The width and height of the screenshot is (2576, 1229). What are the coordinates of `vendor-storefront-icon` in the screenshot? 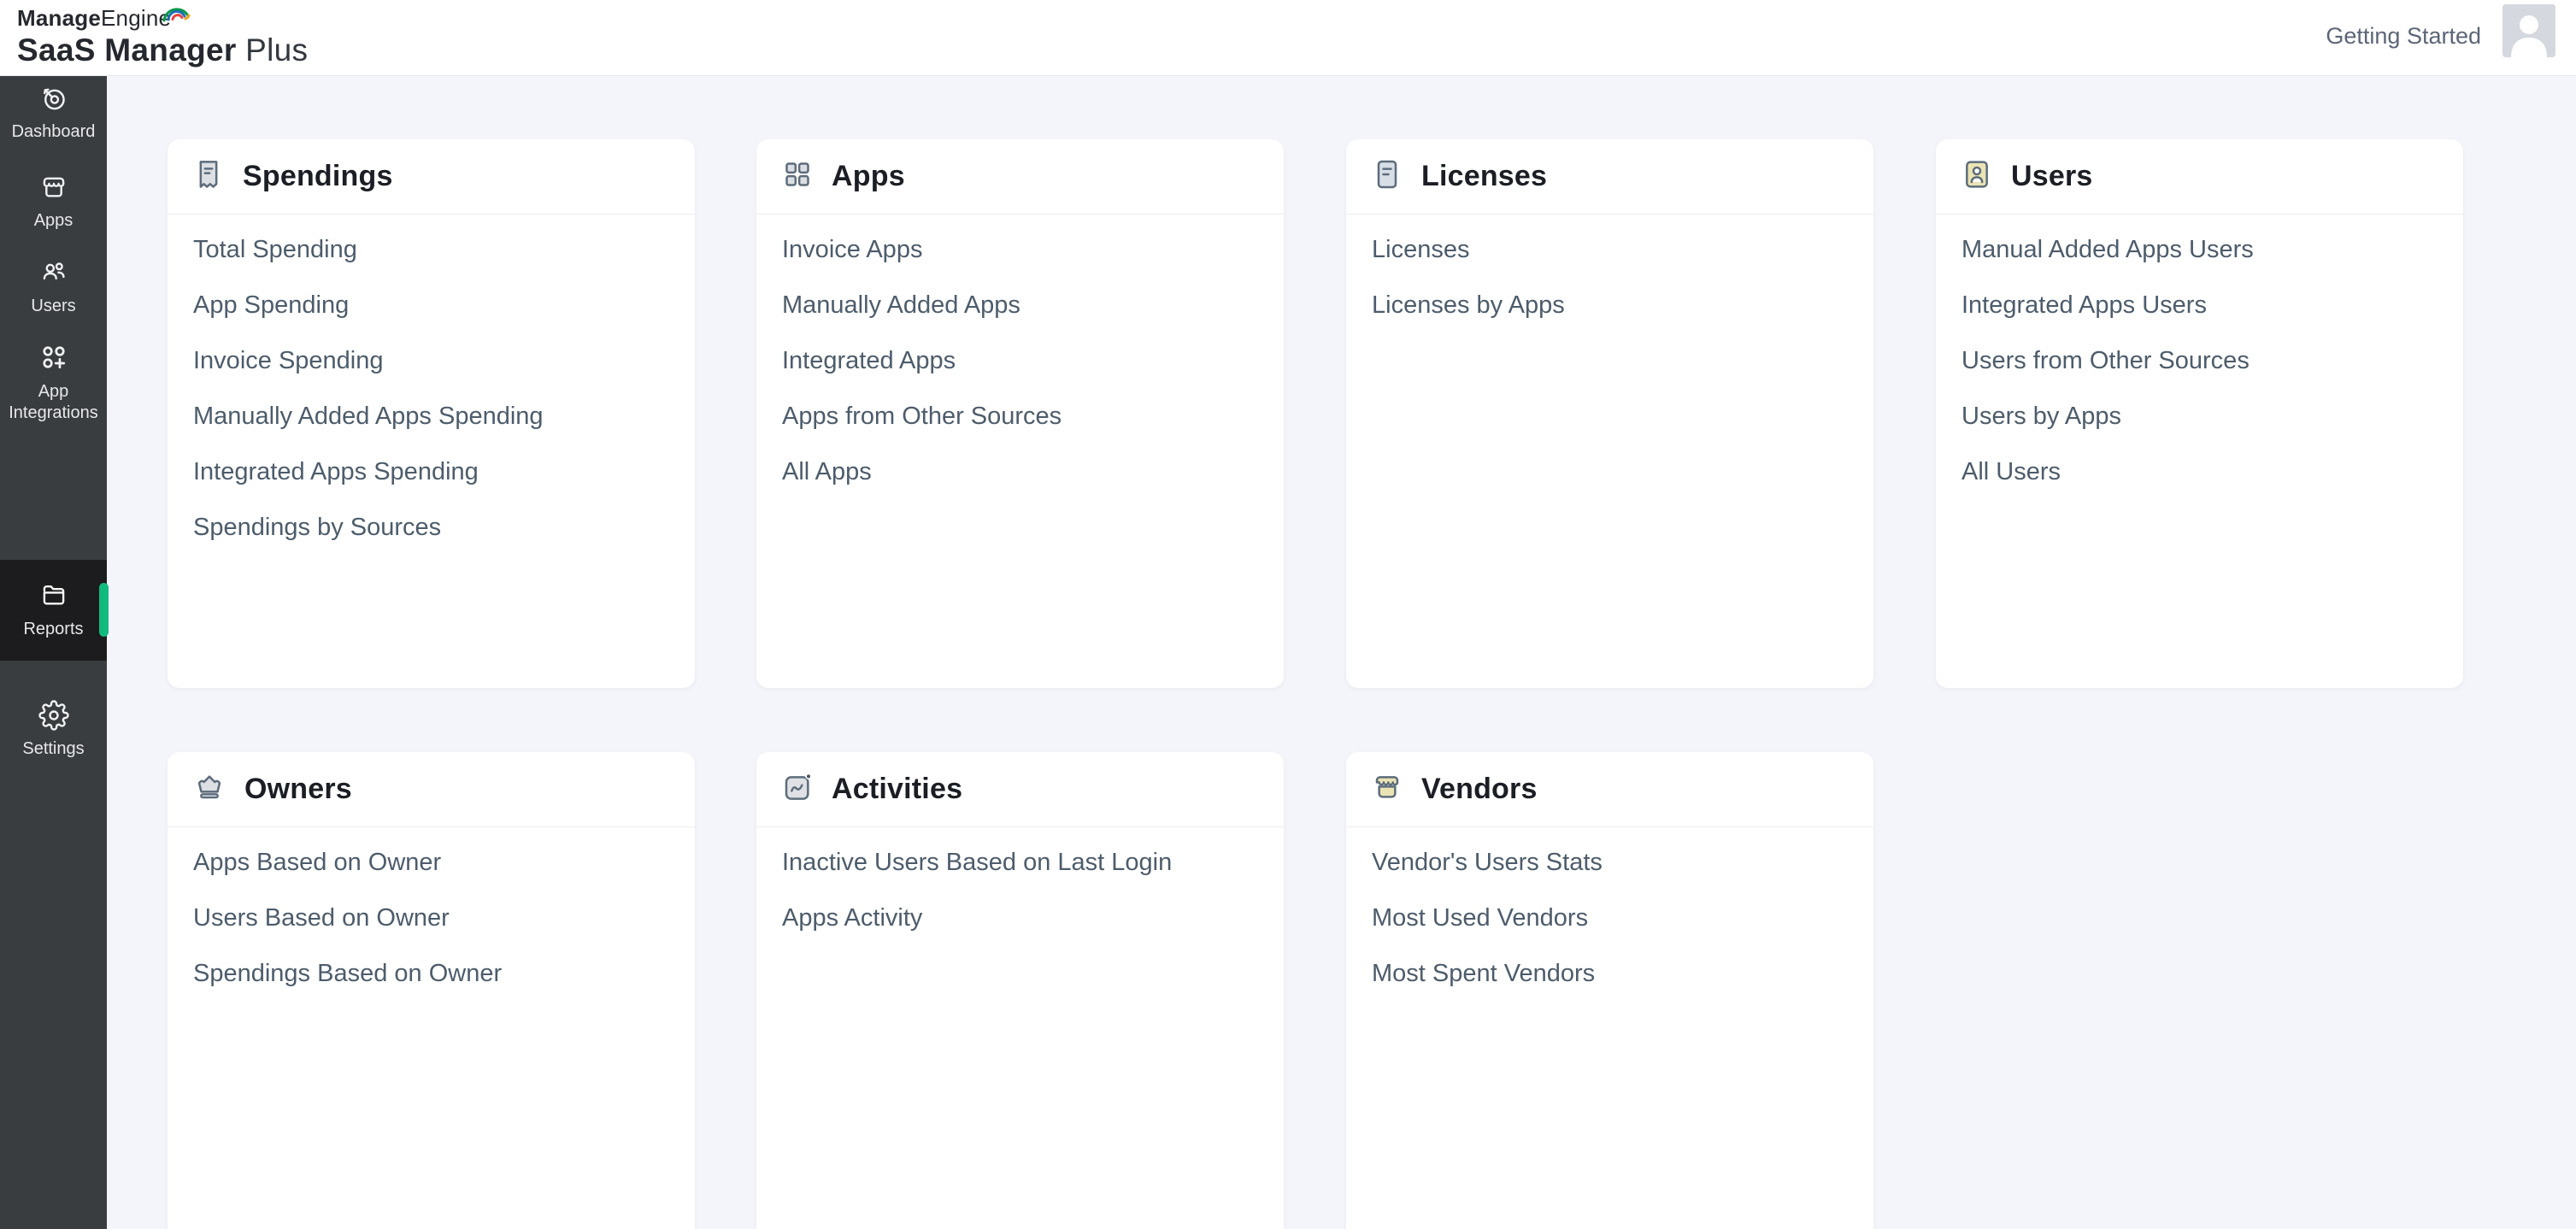 It's located at (1387, 790).